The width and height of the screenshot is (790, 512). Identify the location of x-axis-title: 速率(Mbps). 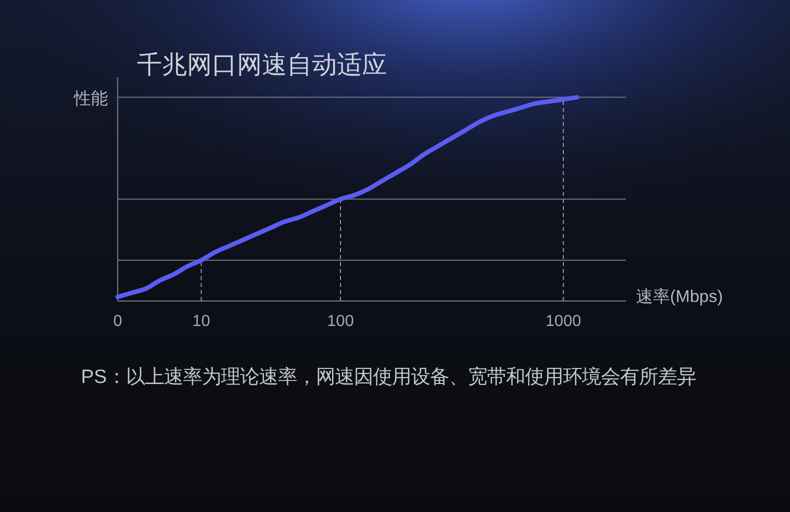
(679, 296).